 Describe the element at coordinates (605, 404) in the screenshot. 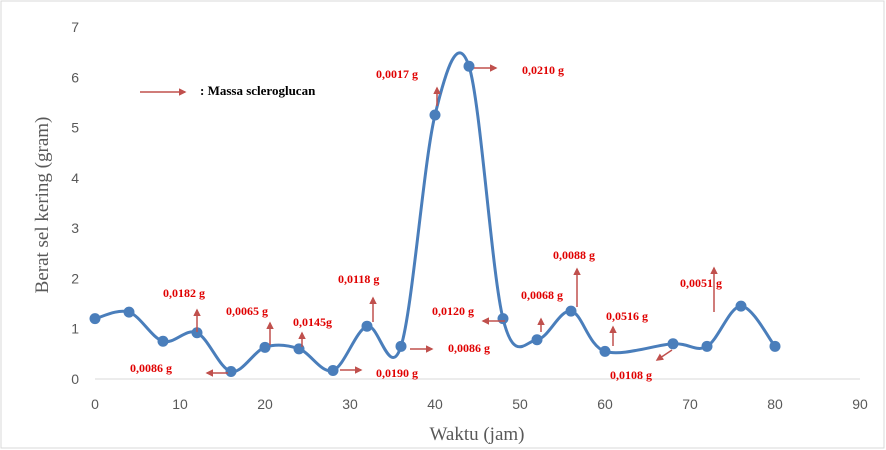

I see `x-tick-label: 60` at that location.